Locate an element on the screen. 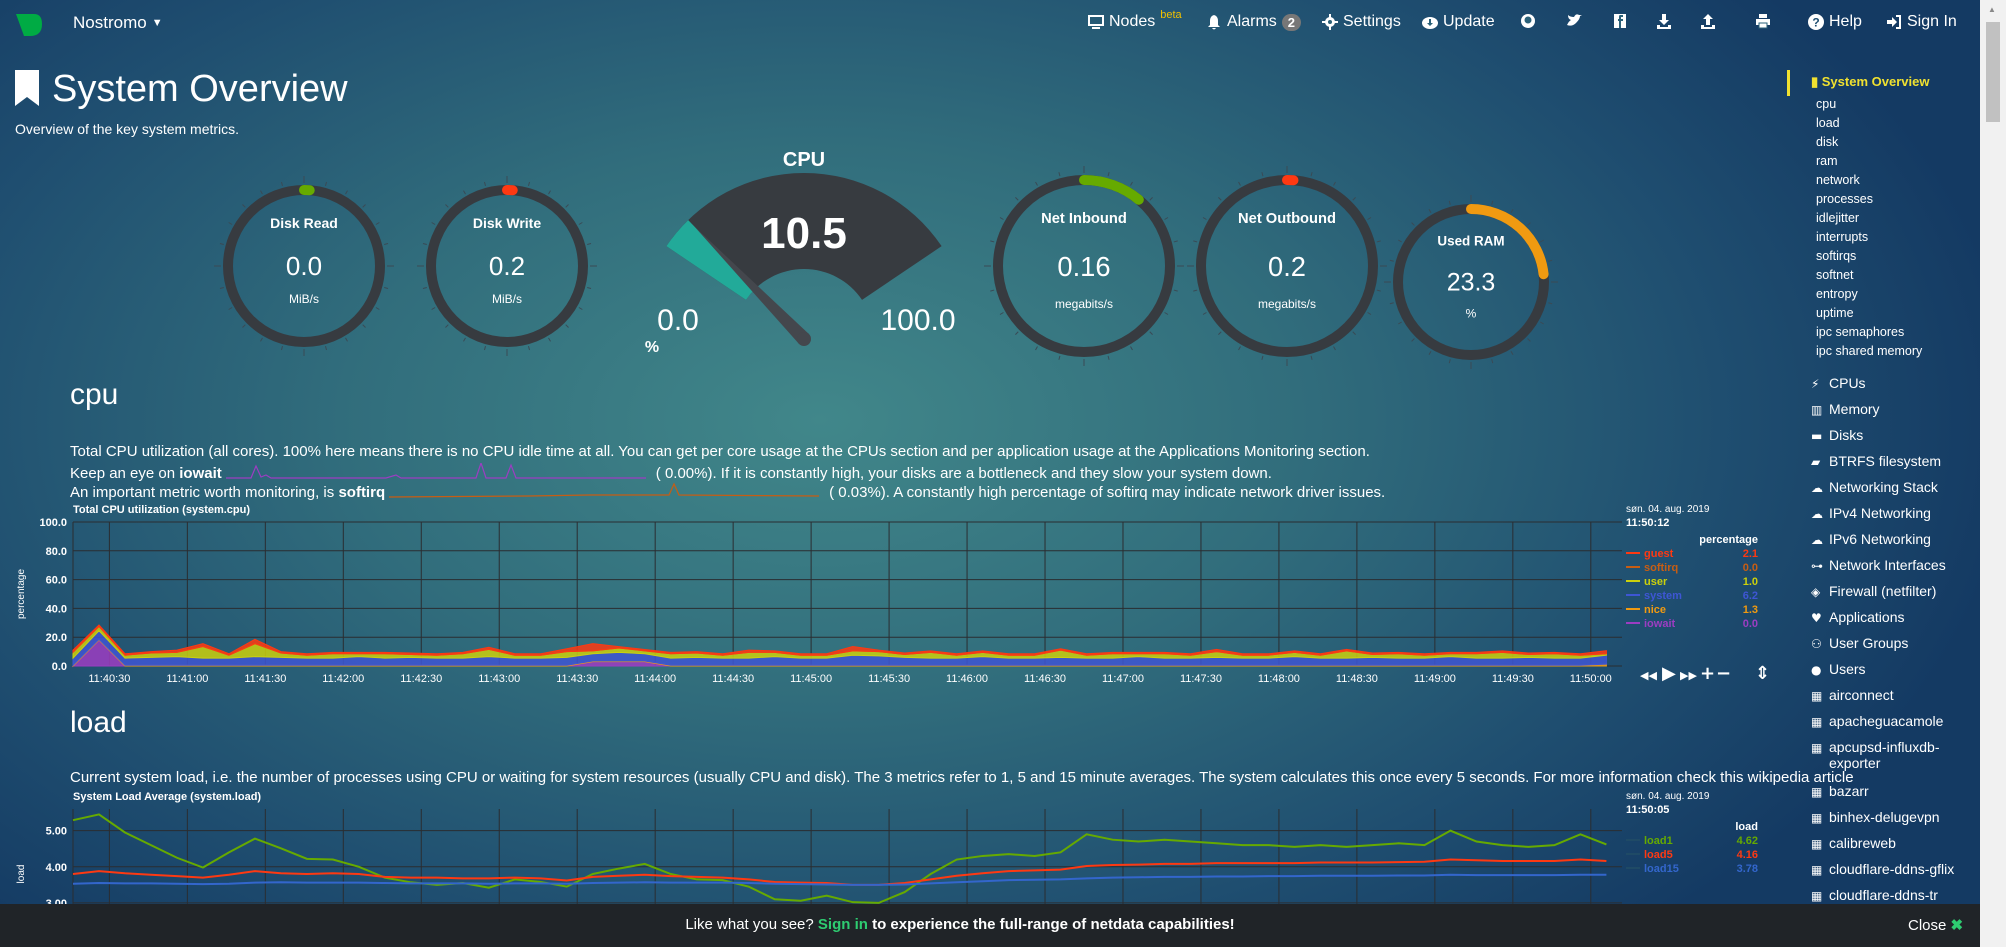 This screenshot has width=2006, height=947. twitter-button is located at coordinates (1574, 21).